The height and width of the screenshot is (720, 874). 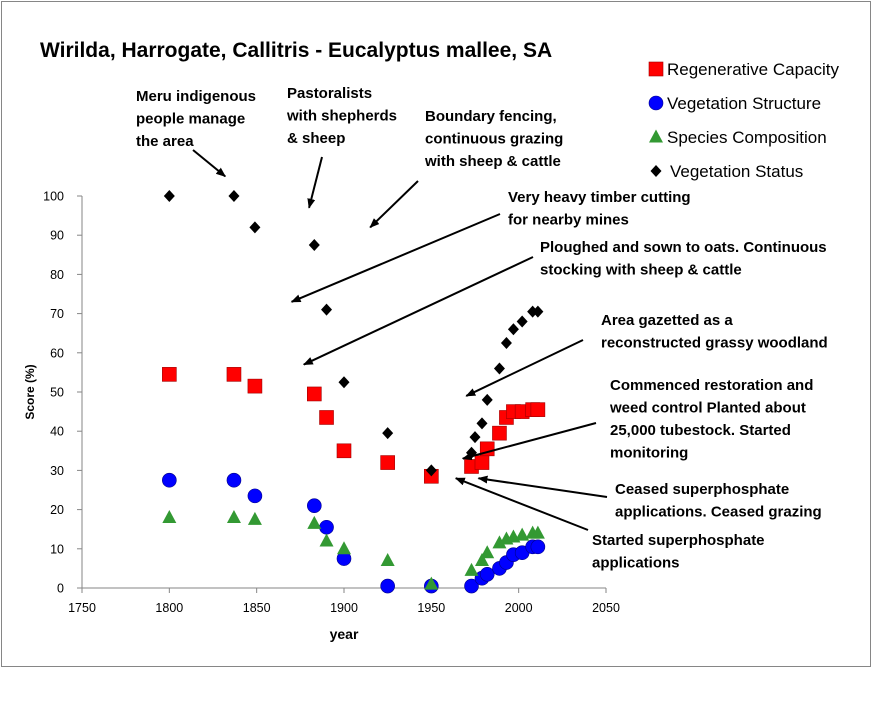 What do you see at coordinates (57, 236) in the screenshot?
I see `y-tick-label: 90` at bounding box center [57, 236].